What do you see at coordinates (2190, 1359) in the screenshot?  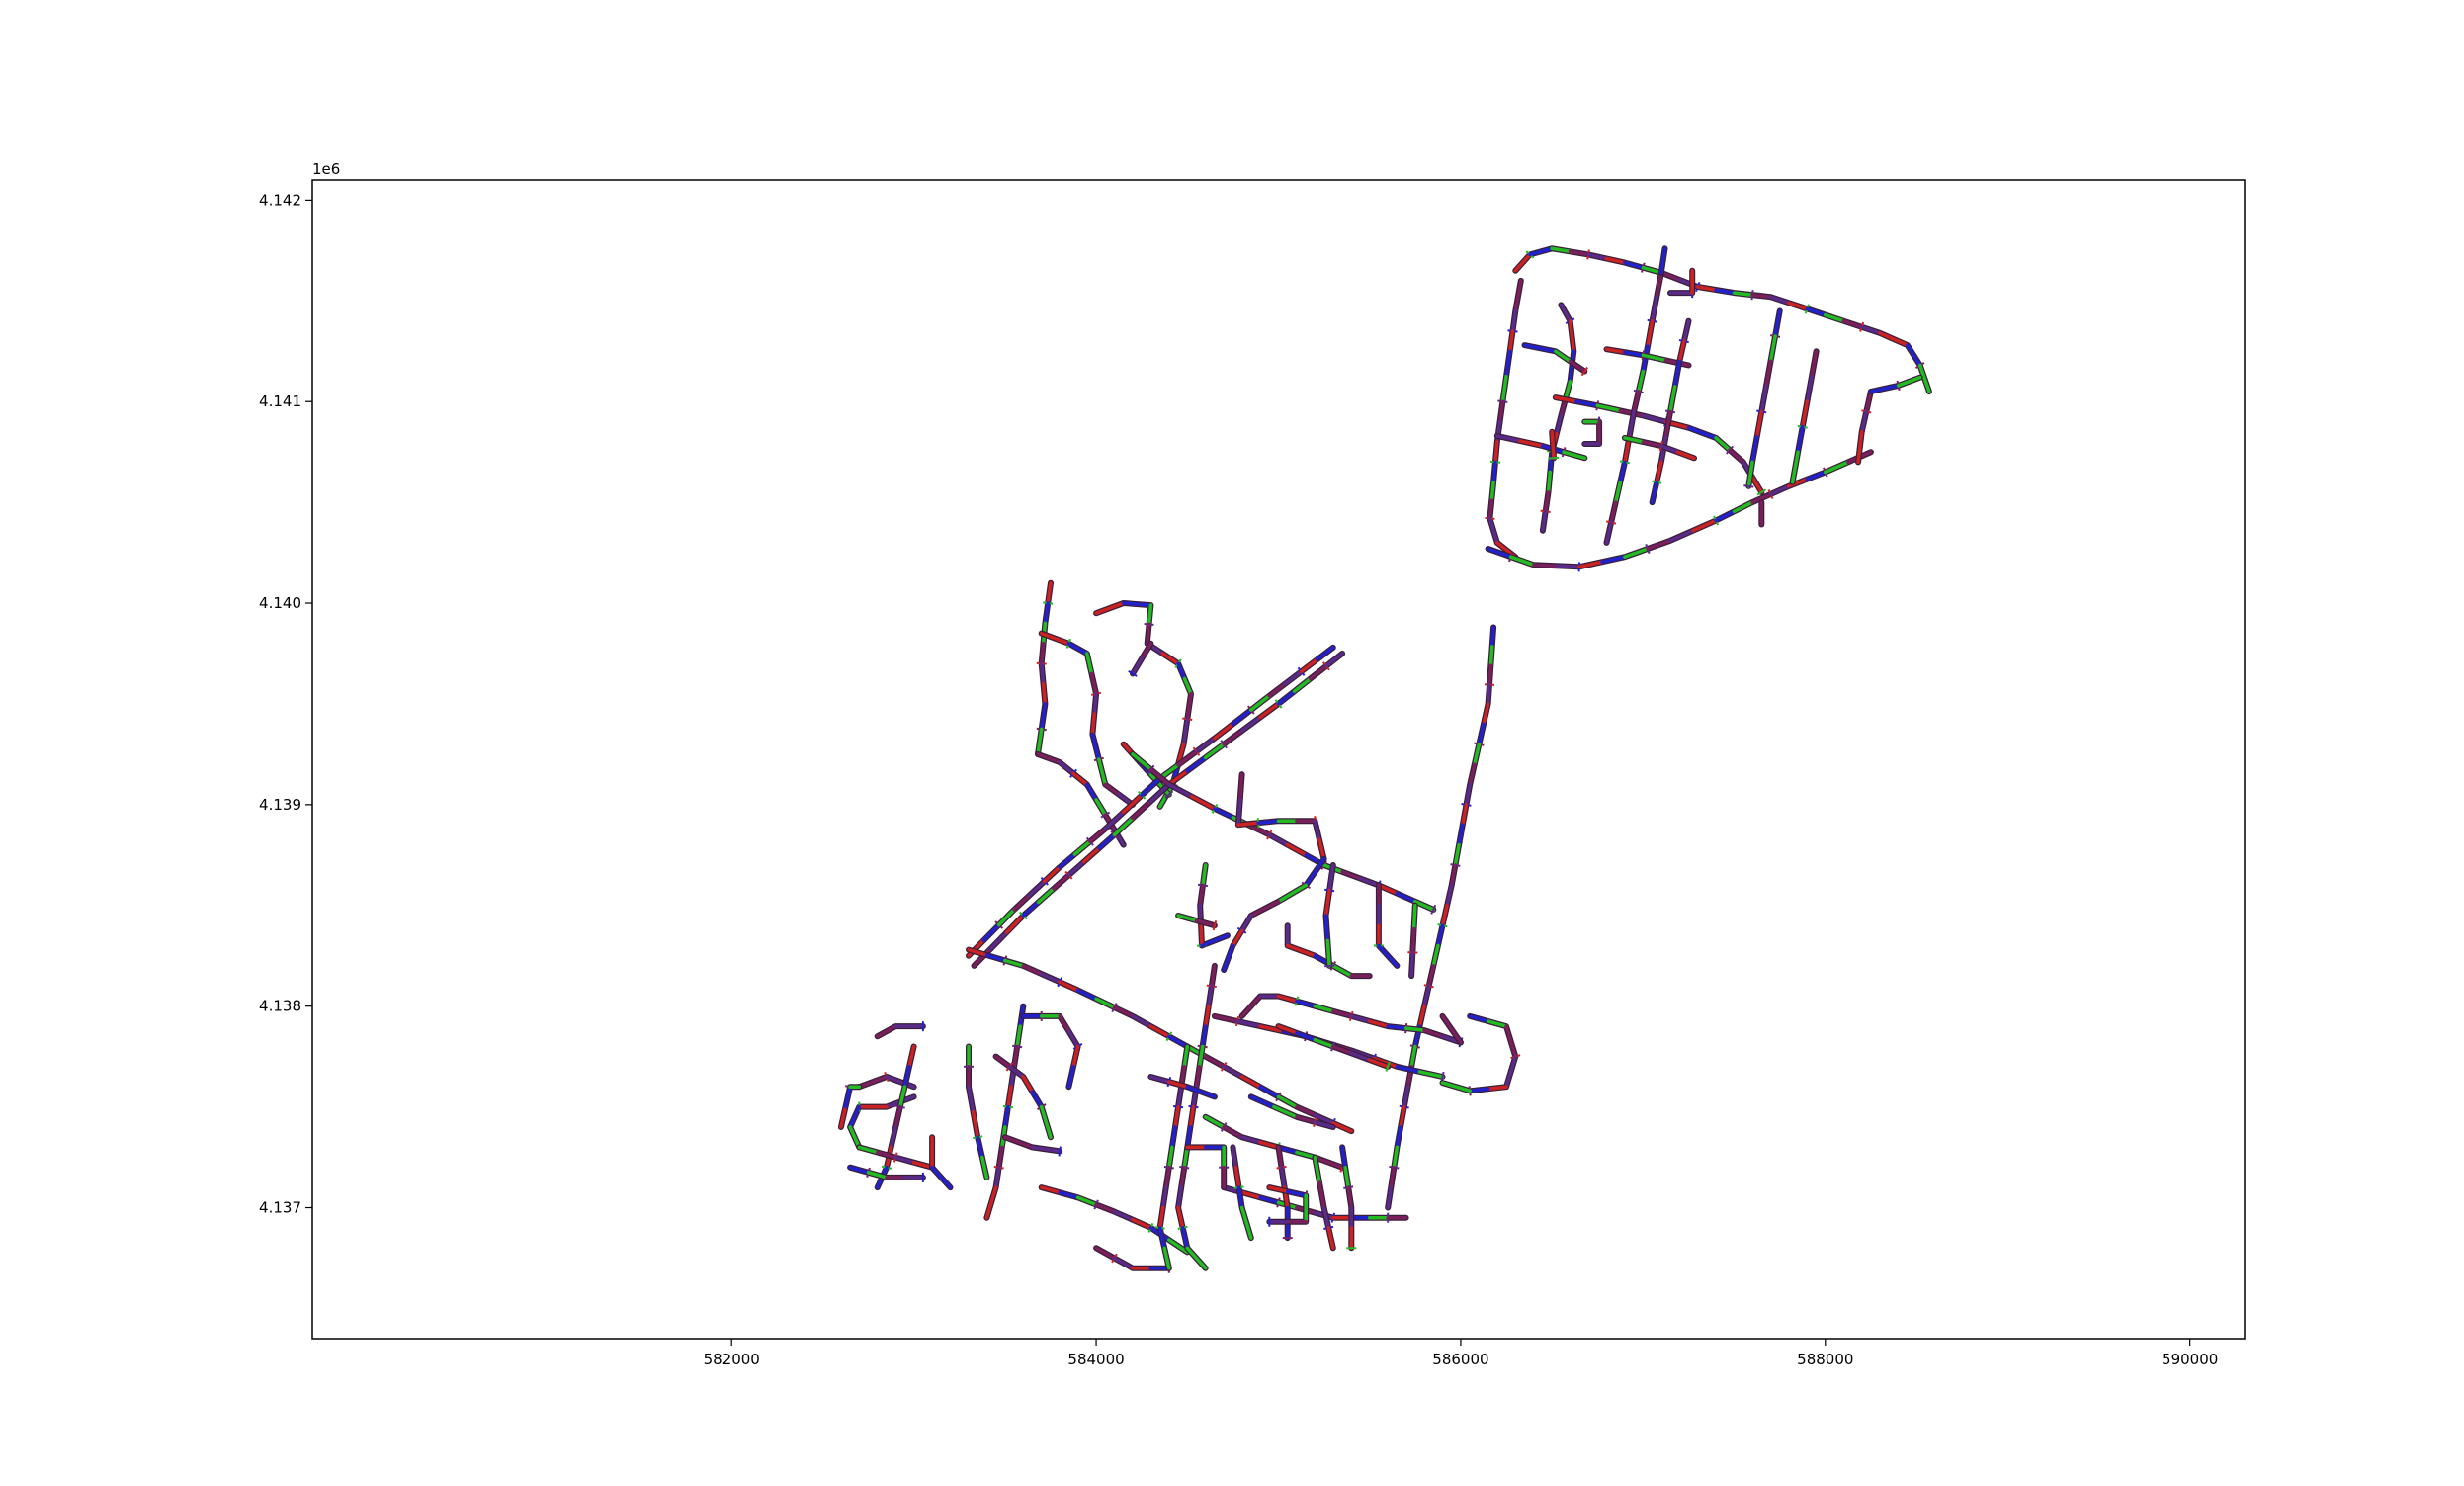 I see `x-tick-label: 590000` at bounding box center [2190, 1359].